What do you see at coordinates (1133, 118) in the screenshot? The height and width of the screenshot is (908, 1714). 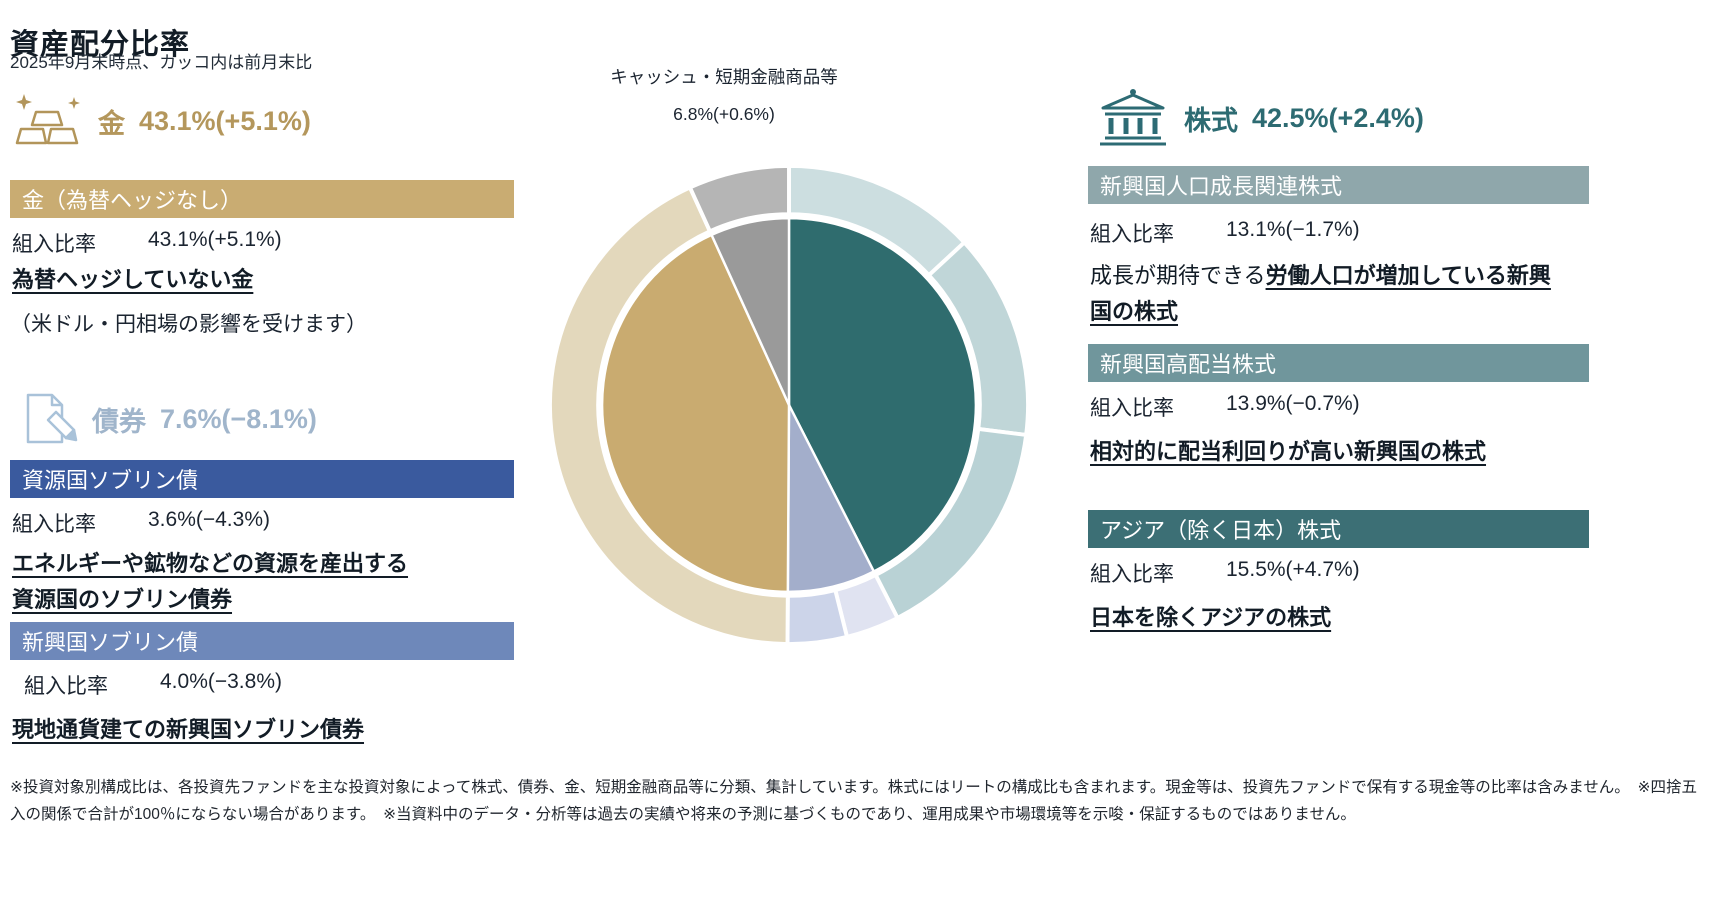 I see `bank-building-icon` at bounding box center [1133, 118].